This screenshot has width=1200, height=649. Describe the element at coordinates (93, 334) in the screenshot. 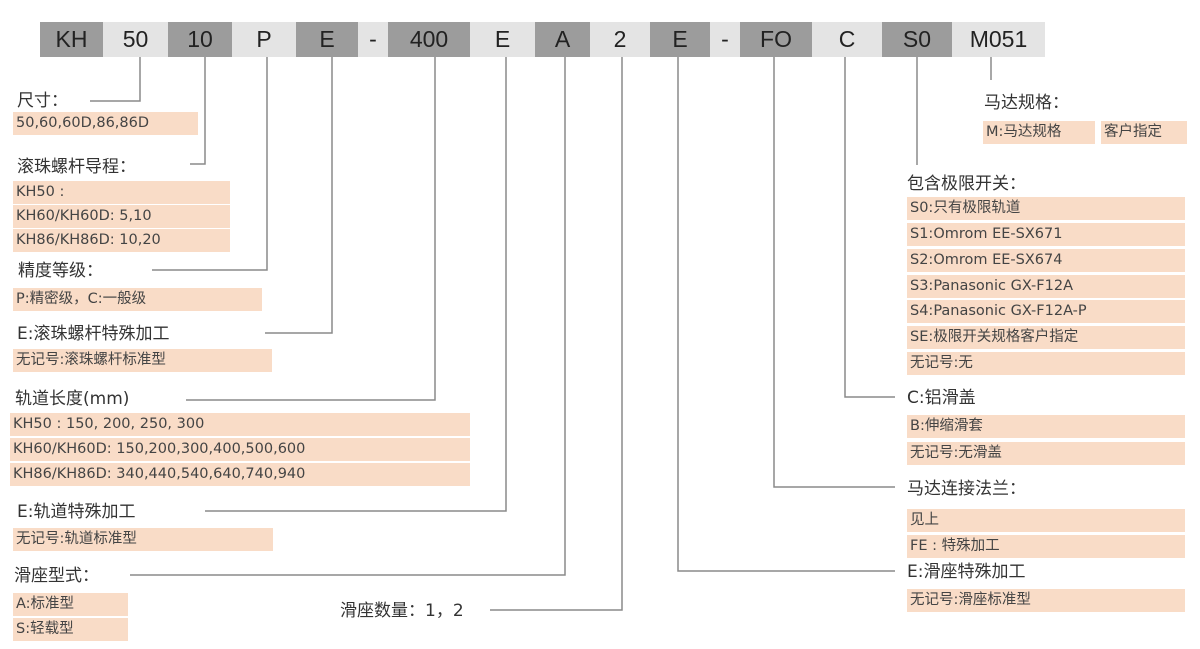

I see `screw-special-label: E:滚珠螺杆特殊加工` at that location.